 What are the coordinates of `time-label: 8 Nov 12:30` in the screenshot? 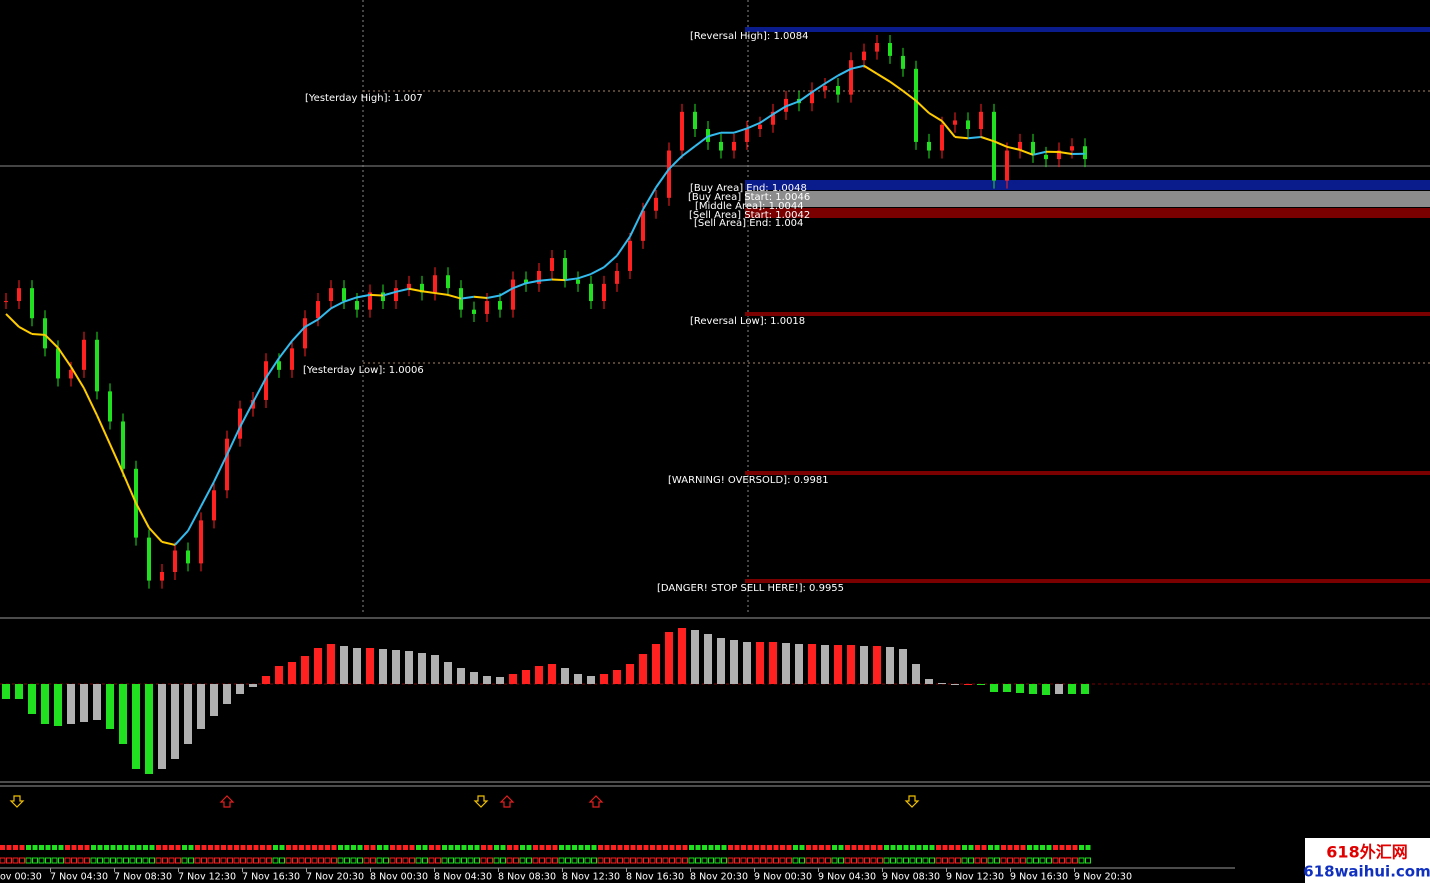 It's located at (591, 877).